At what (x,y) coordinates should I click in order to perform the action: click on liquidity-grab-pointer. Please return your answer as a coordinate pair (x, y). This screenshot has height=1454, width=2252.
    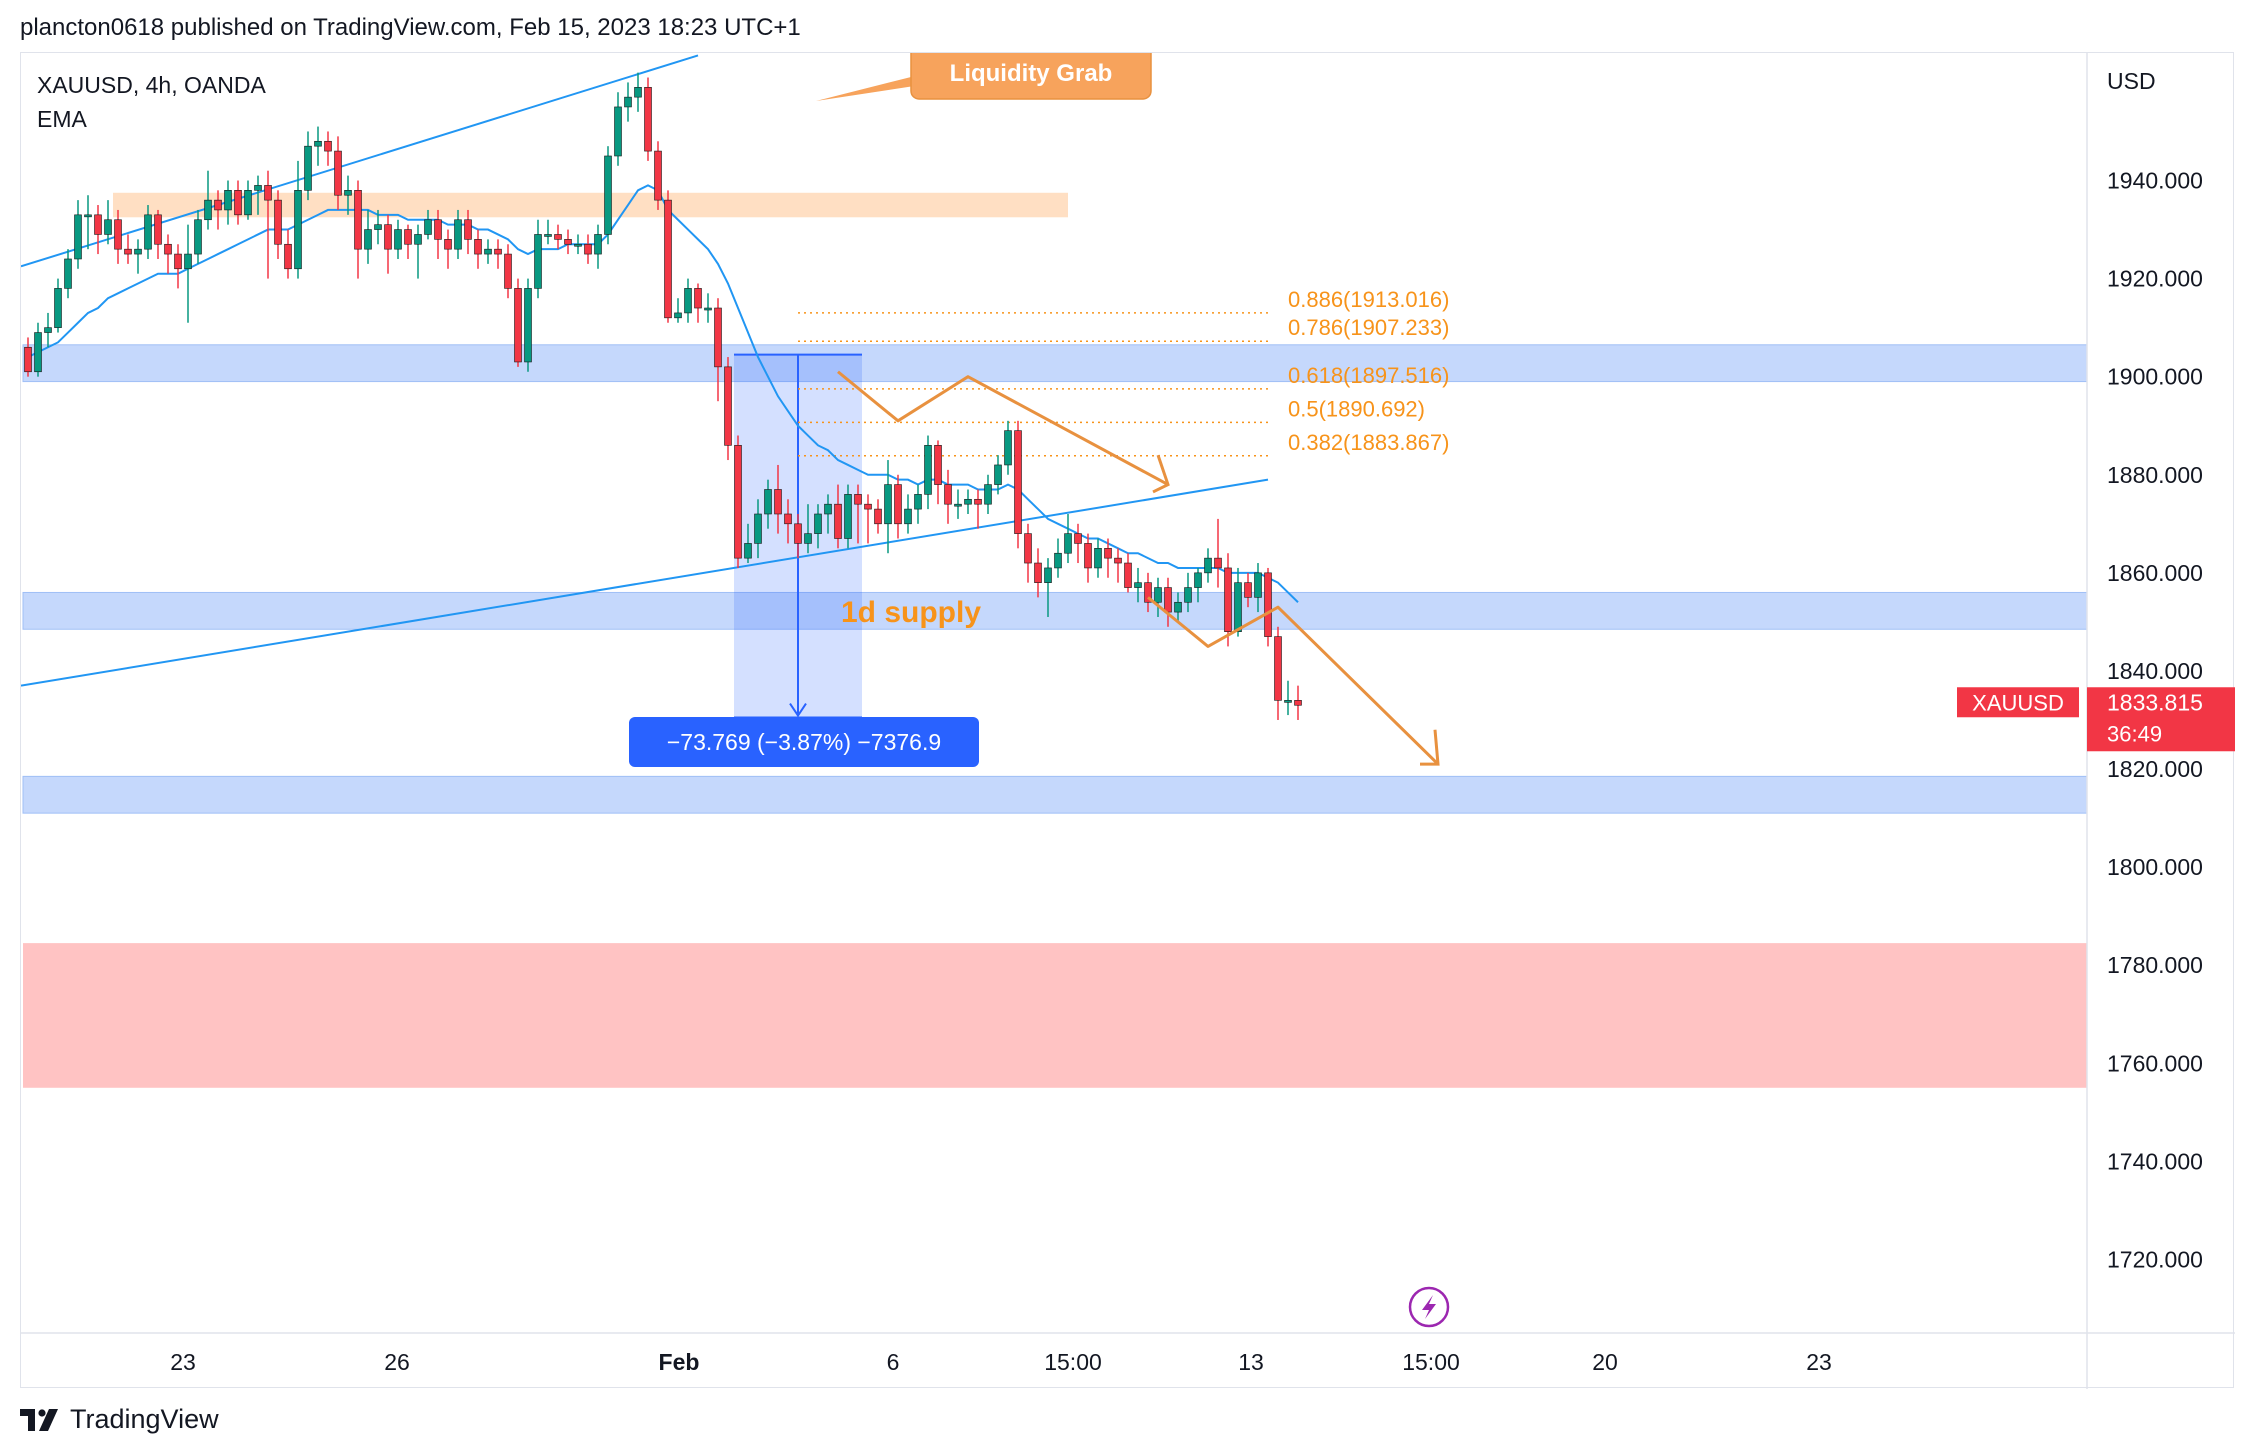
    Looking at the image, I should click on (868, 89).